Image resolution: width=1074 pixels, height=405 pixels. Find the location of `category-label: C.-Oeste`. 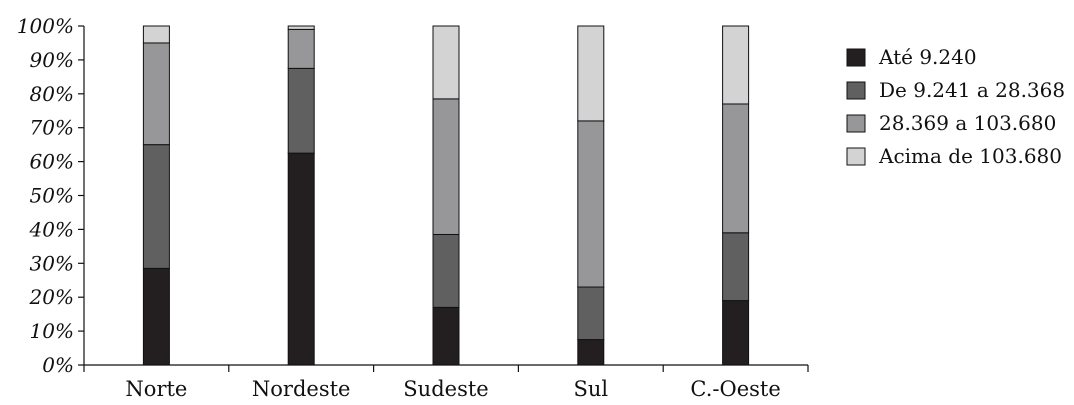

category-label: C.-Oeste is located at coordinates (735, 389).